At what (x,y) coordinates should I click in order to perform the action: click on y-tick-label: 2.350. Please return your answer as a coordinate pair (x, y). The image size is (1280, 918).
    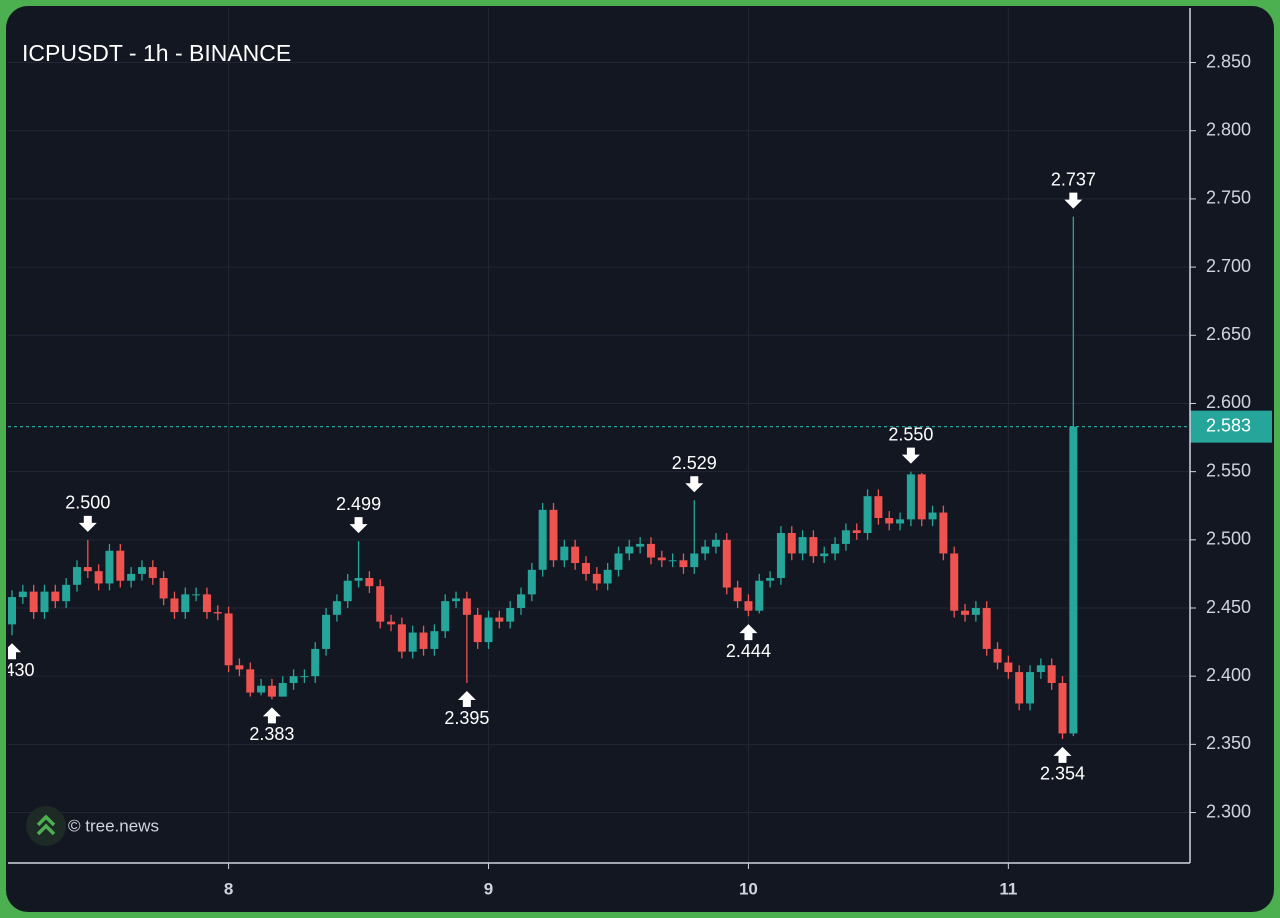
    Looking at the image, I should click on (1228, 743).